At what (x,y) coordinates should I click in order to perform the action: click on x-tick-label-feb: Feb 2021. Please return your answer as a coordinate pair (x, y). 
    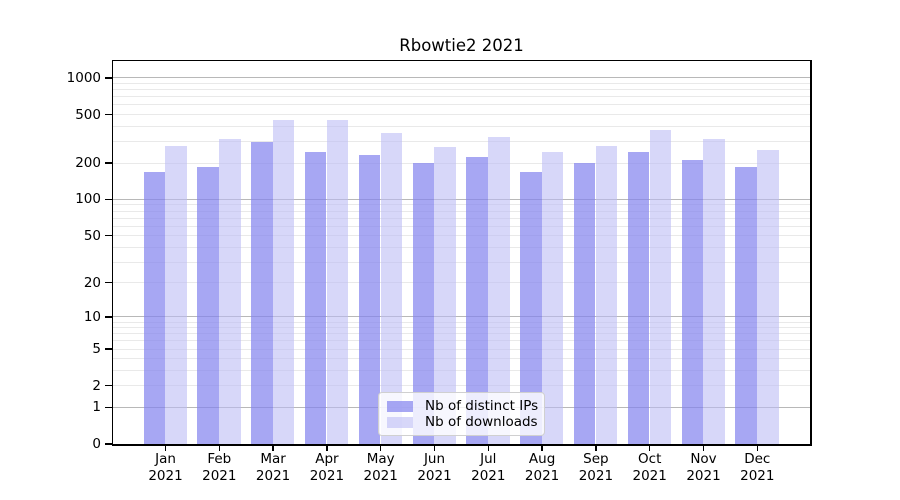
    Looking at the image, I should click on (219, 467).